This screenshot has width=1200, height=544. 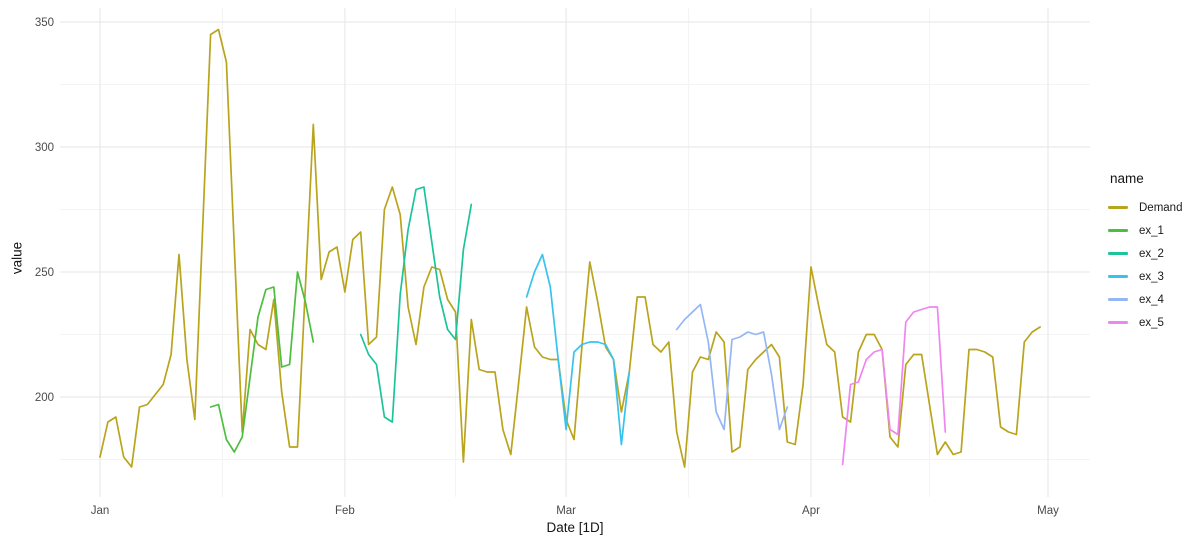 I want to click on legend-item-ex_4: ex_4, so click(x=1145, y=299).